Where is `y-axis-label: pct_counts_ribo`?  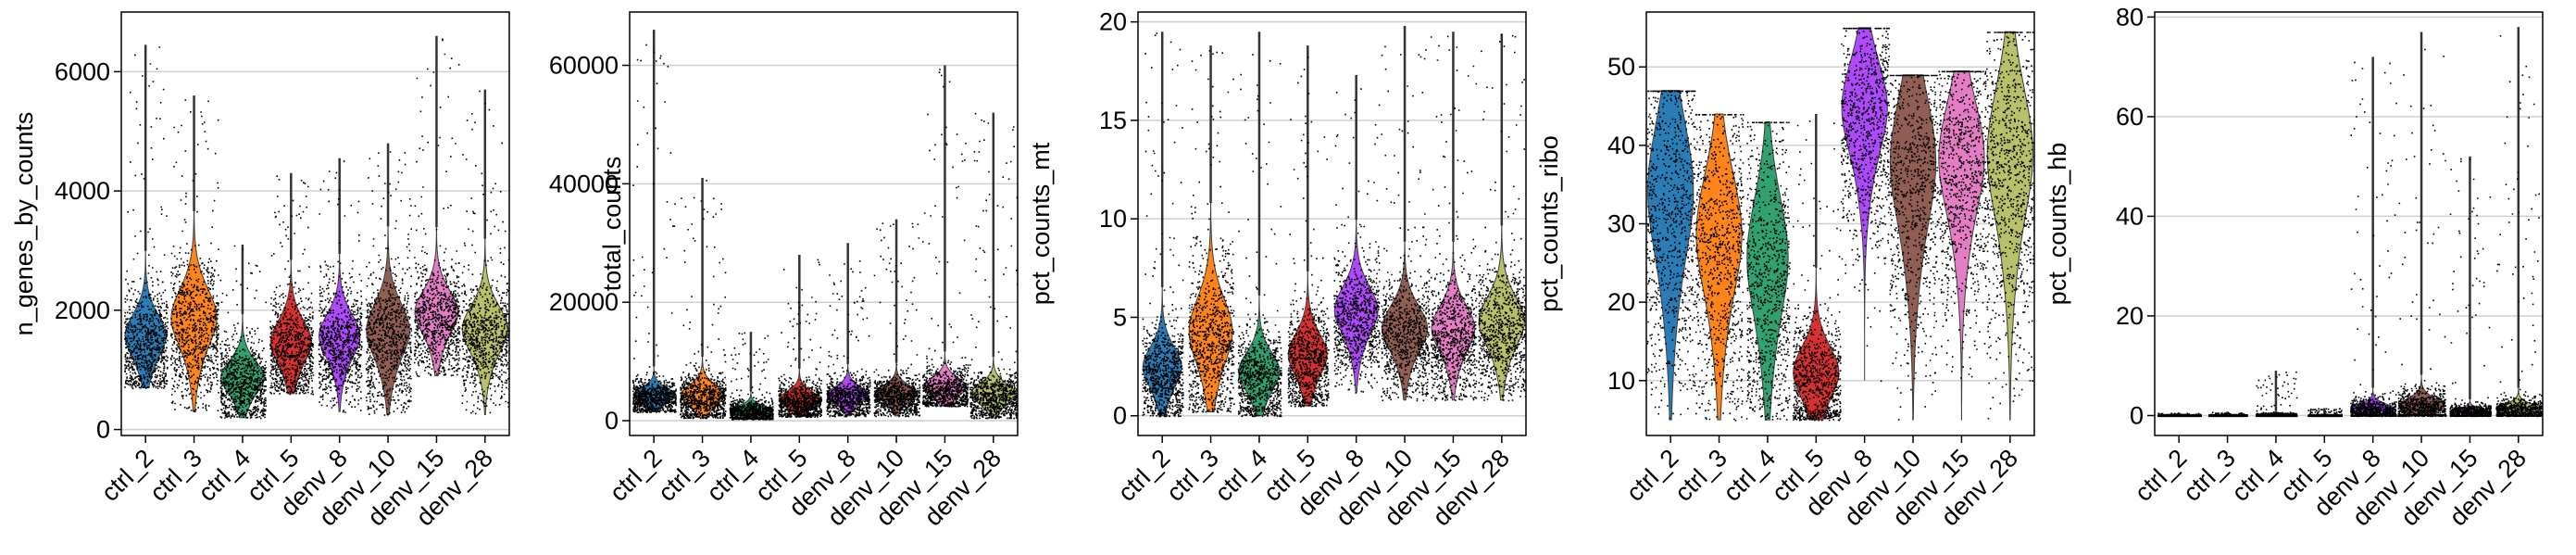 y-axis-label: pct_counts_ribo is located at coordinates (1549, 224).